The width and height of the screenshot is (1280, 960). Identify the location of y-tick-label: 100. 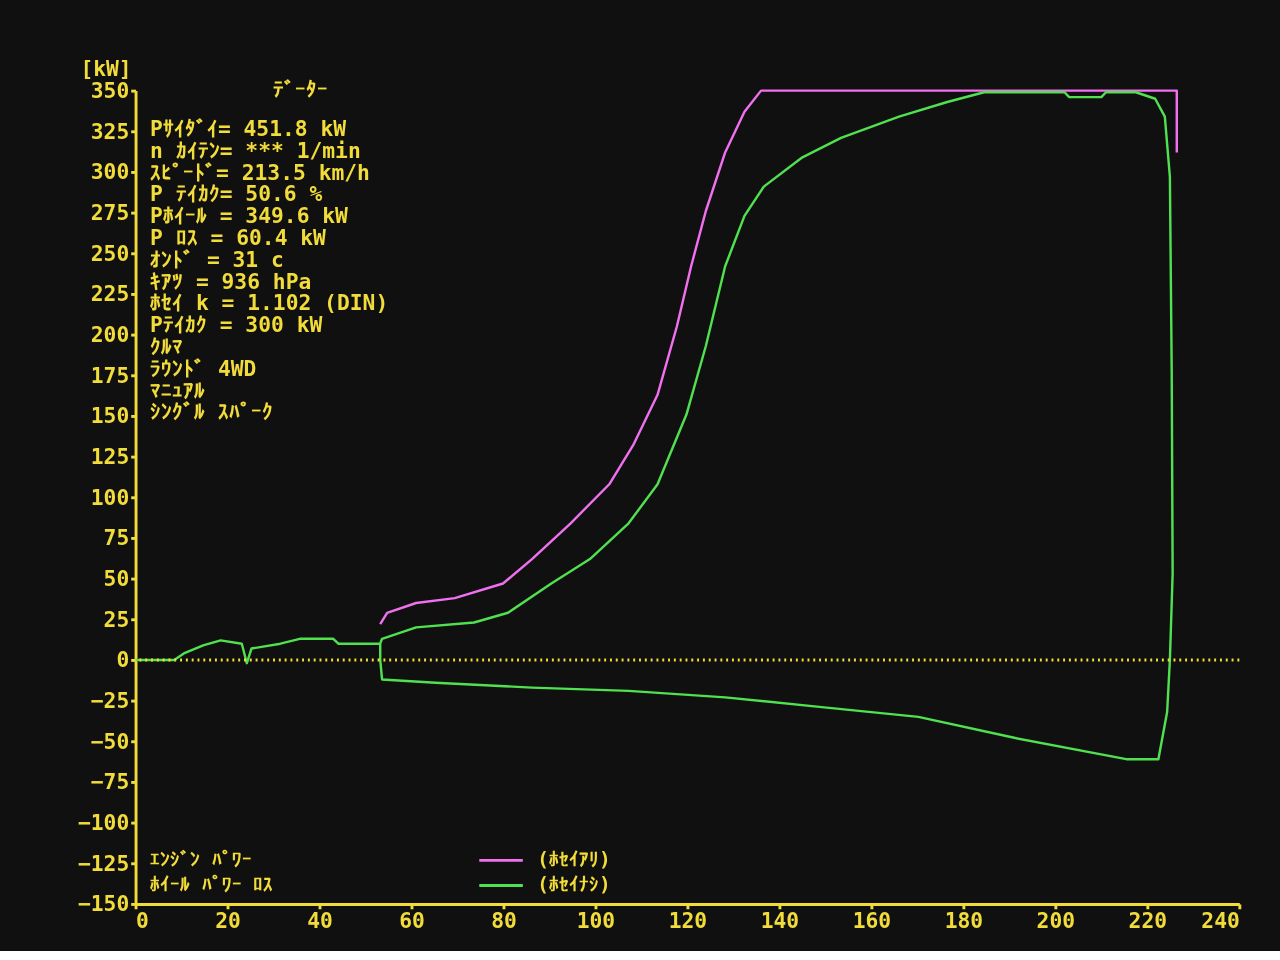
(110, 497).